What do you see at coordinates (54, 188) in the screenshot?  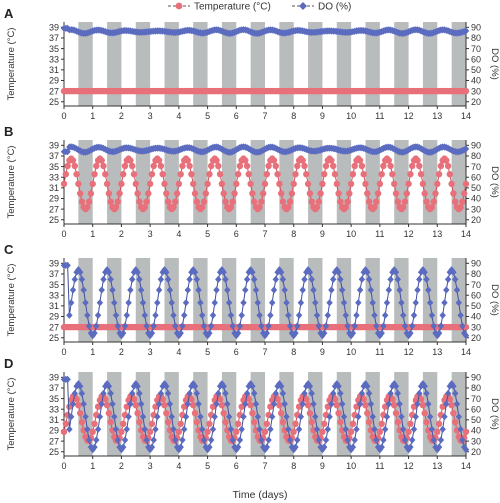 I see `left-tick-label: 31` at bounding box center [54, 188].